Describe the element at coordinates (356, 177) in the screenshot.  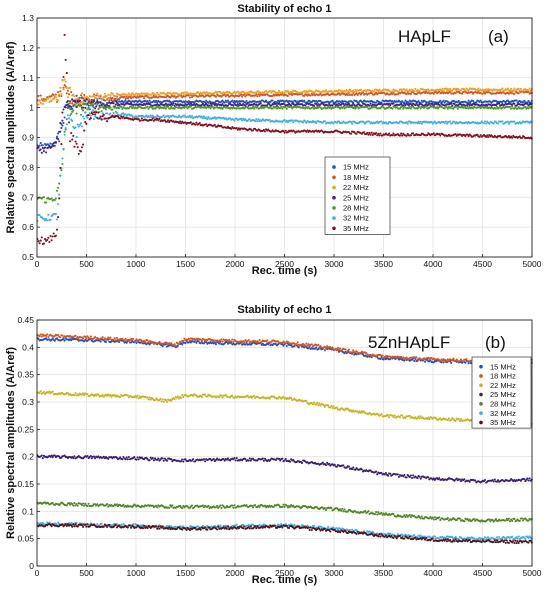
I see `legend-label: 18 MHz` at that location.